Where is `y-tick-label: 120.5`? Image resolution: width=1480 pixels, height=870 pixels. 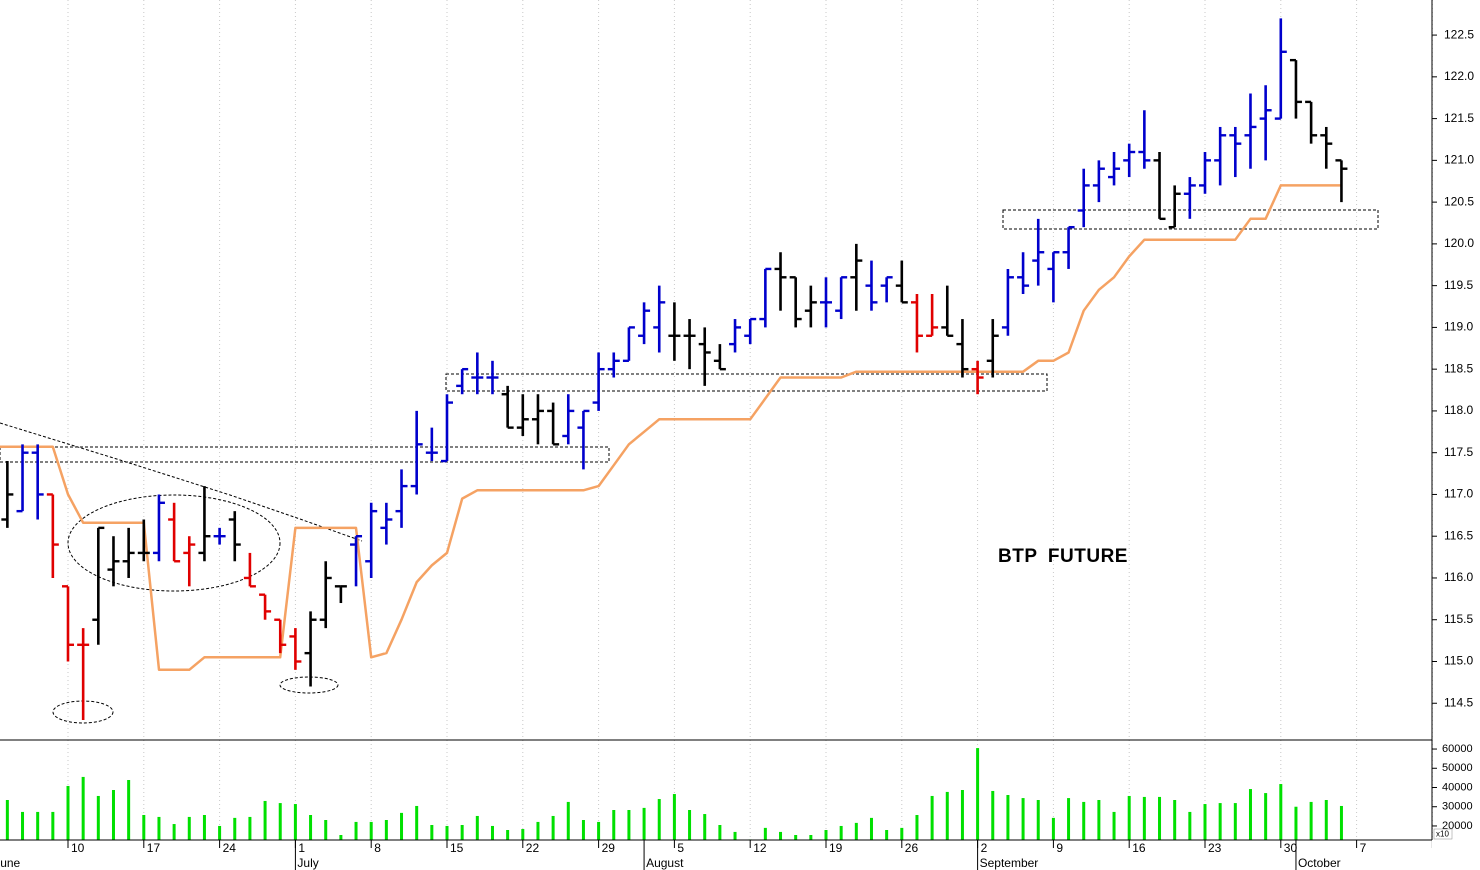 y-tick-label: 120.5 is located at coordinates (1459, 201).